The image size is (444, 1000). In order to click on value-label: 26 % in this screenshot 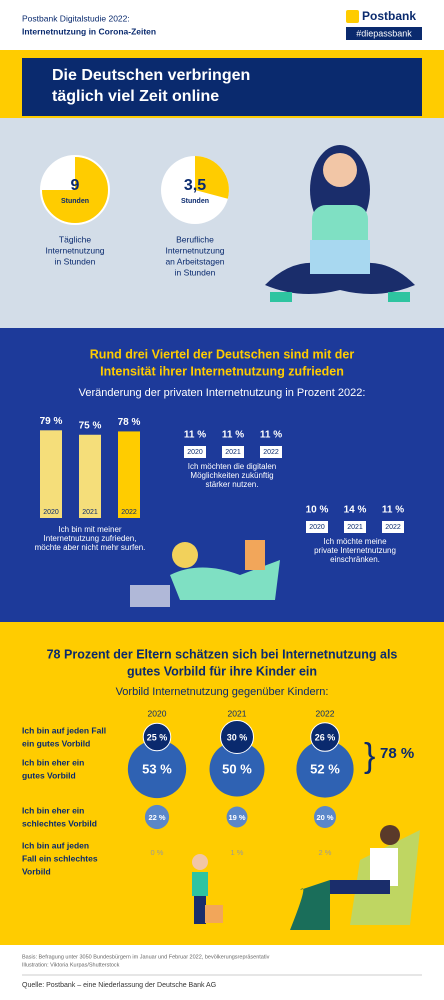, I will do `click(325, 737)`.